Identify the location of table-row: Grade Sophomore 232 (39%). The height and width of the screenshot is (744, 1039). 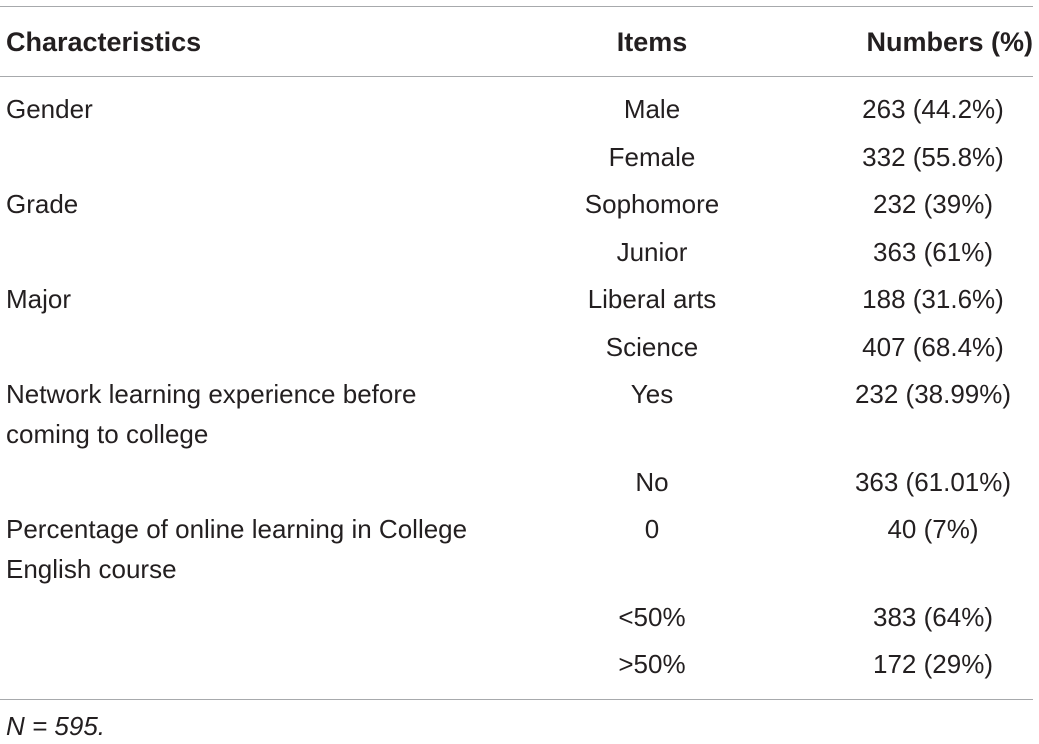
(519, 208).